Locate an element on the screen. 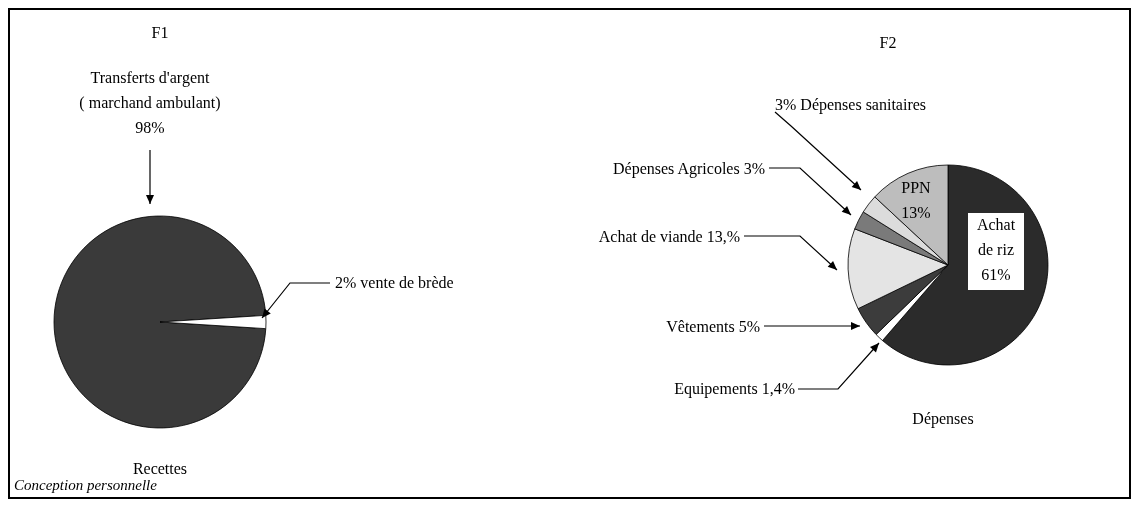 Image resolution: width=1139 pixels, height=507 pixels. slice-label: Vêtements 5% is located at coordinates (713, 326).